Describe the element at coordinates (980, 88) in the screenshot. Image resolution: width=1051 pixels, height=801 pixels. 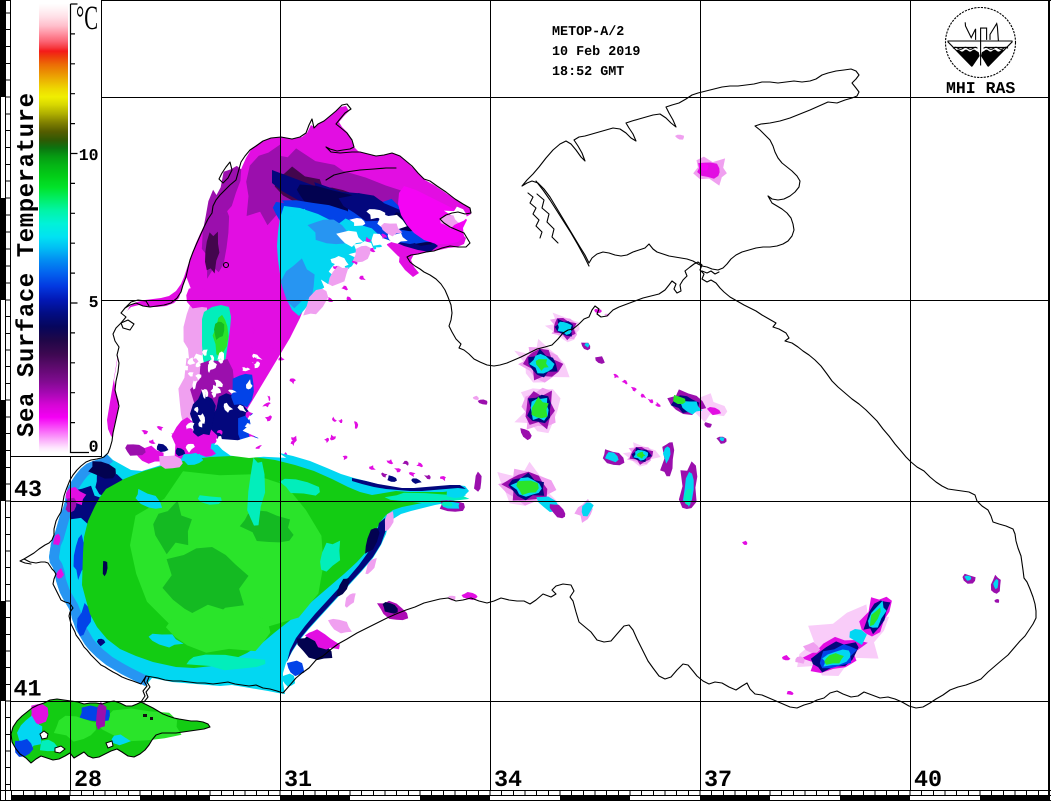
I see `svg-text: MHI RAS` at that location.